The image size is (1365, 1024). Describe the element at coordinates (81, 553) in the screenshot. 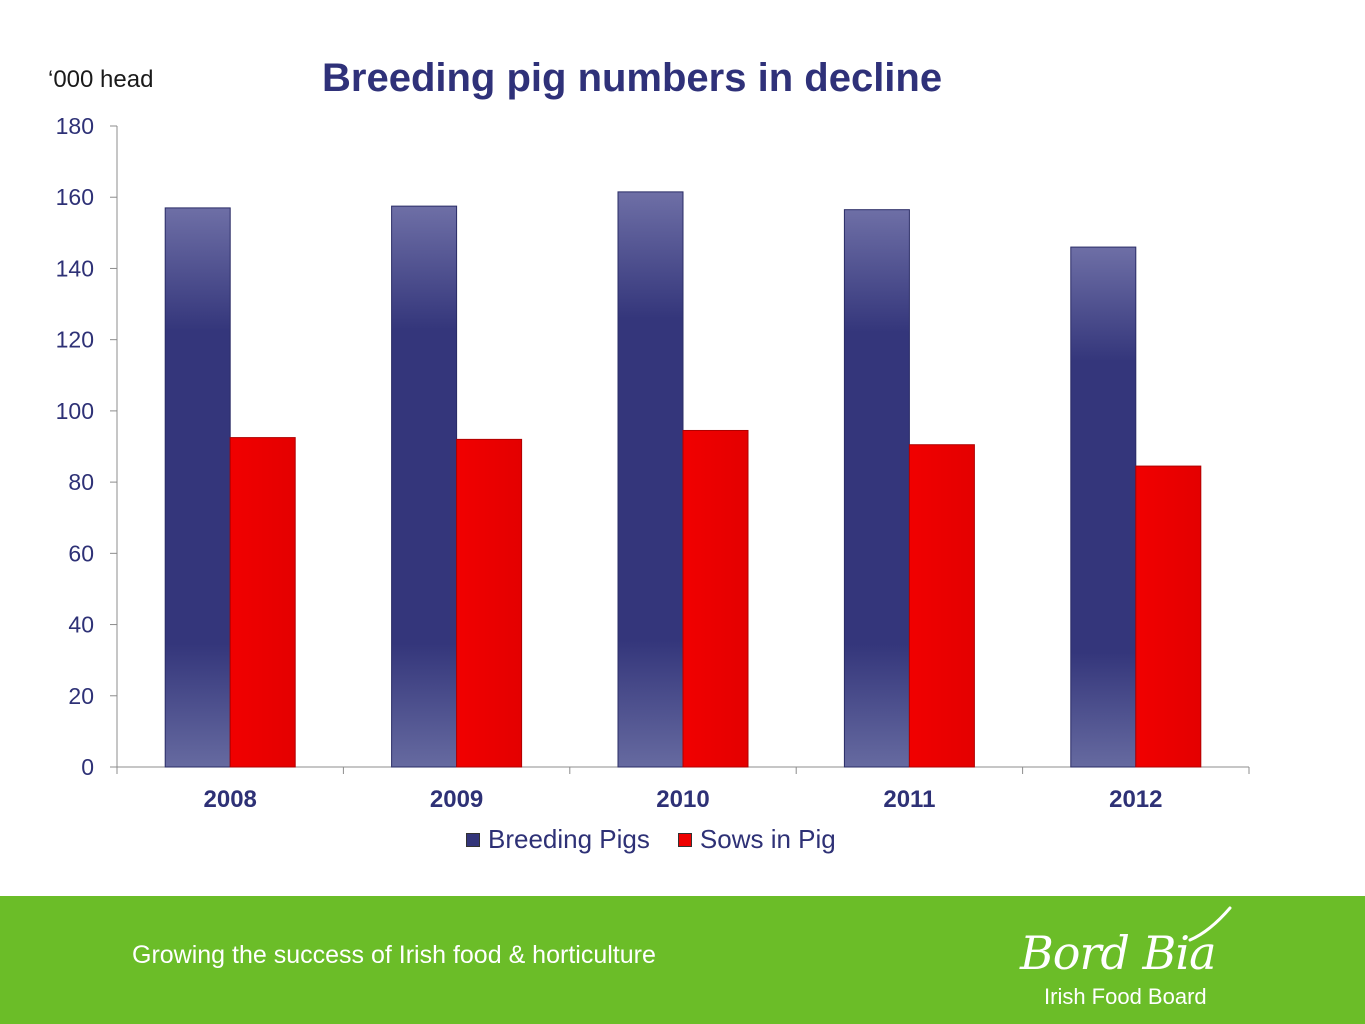

I see `y-tick-label: 60` at that location.